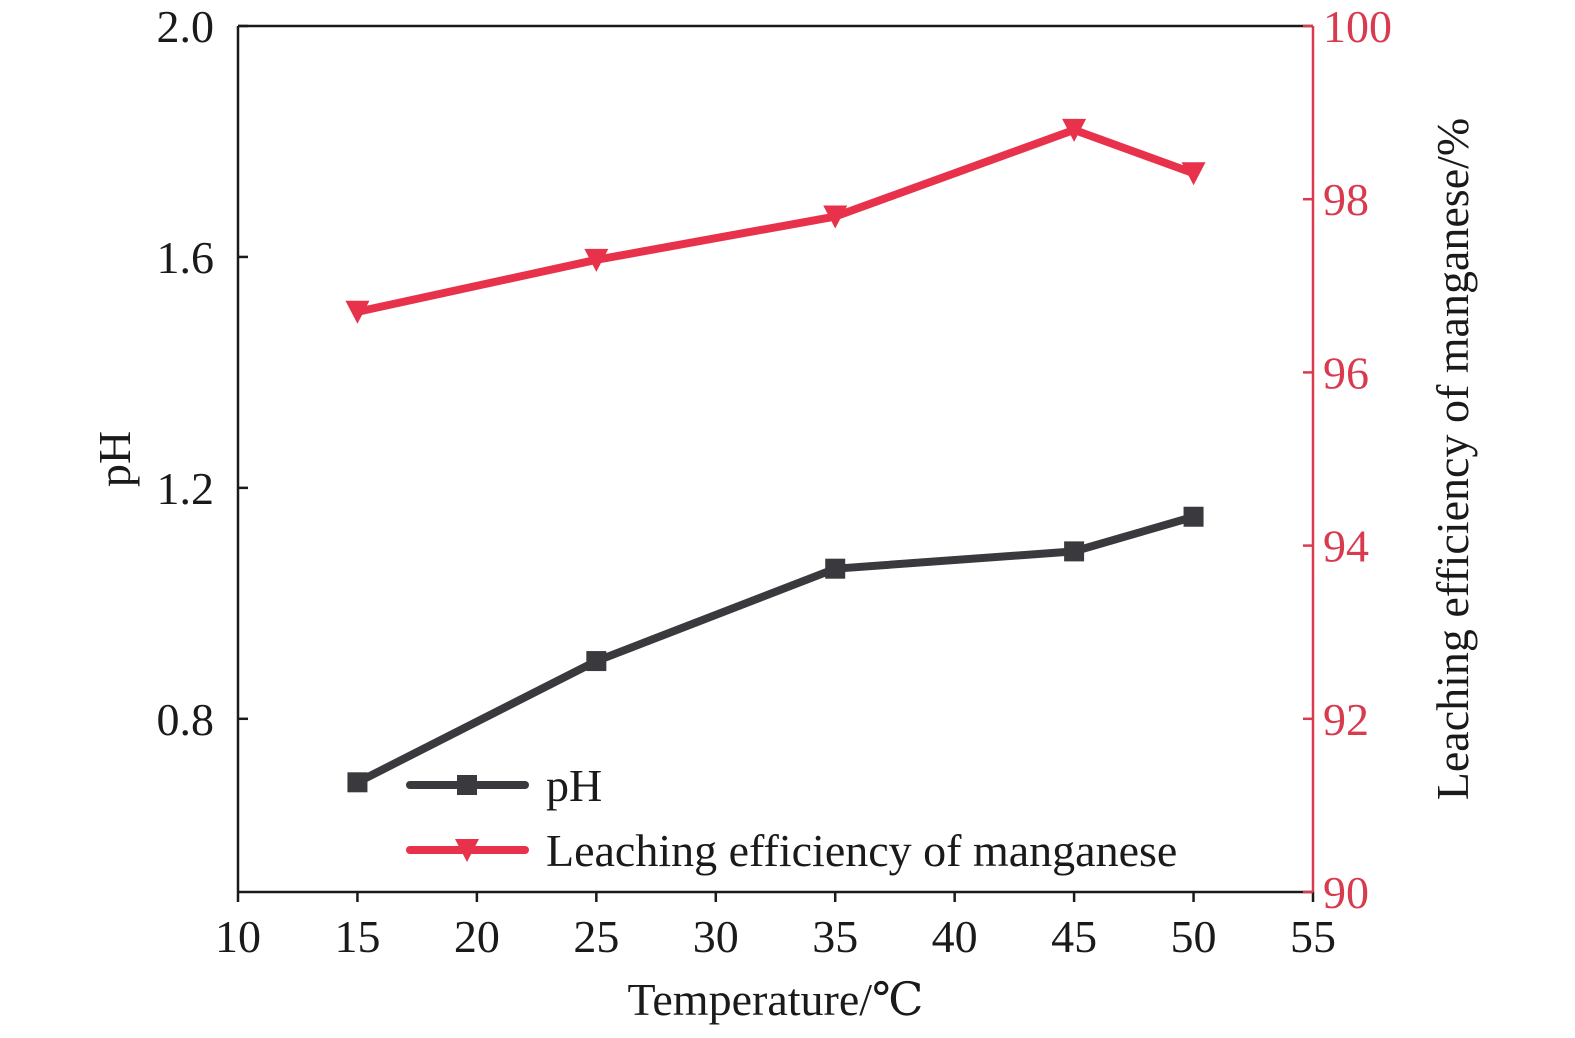 This screenshot has width=1575, height=1038. I want to click on y-right-tick-label: 90, so click(1346, 892).